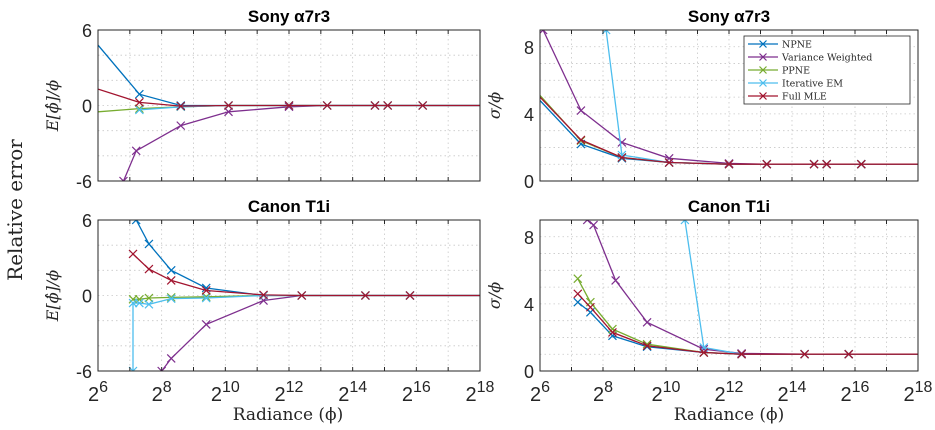  What do you see at coordinates (796, 71) in the screenshot?
I see `legend-label: PPNE` at bounding box center [796, 71].